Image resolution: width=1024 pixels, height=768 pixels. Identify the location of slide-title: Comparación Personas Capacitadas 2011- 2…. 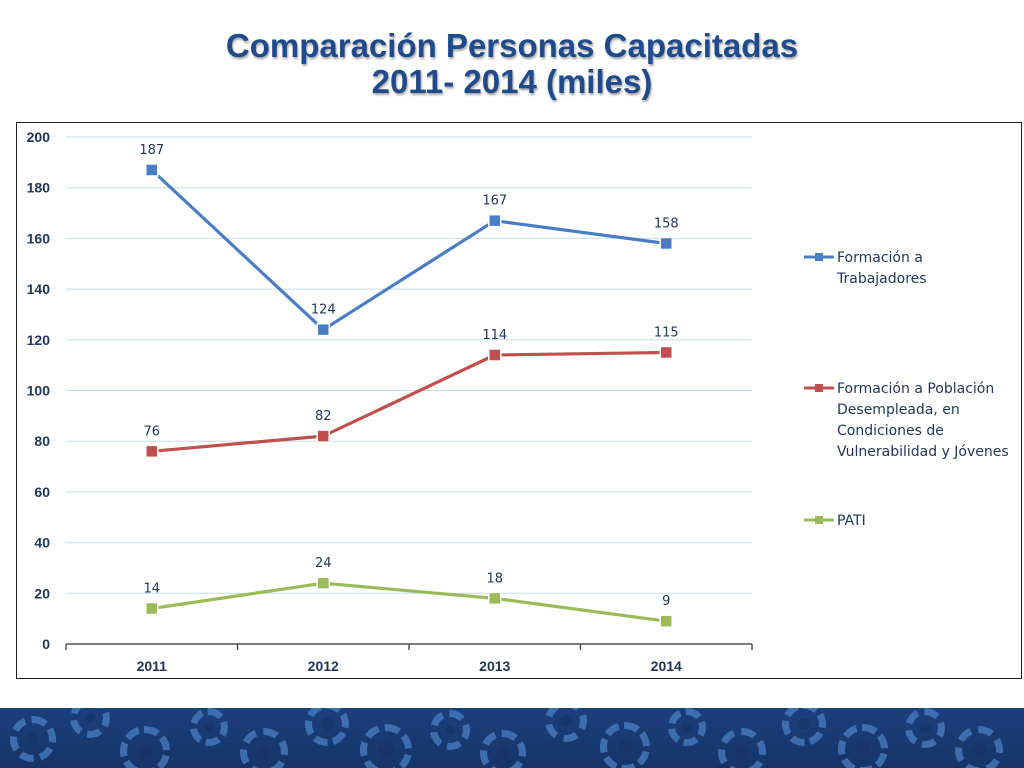
(512, 64).